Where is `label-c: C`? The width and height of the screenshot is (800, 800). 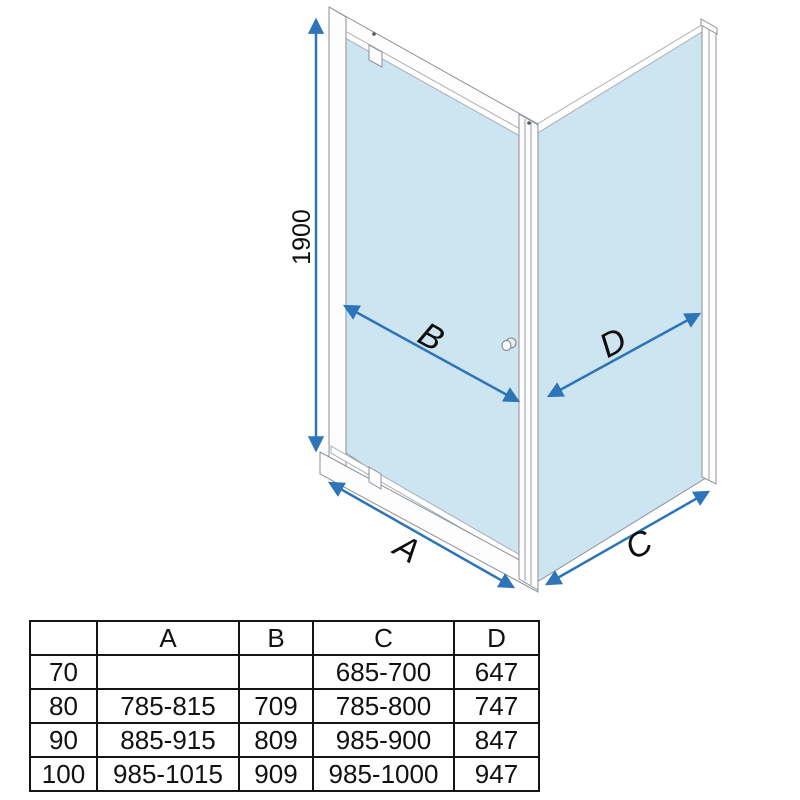 label-c: C is located at coordinates (639, 544).